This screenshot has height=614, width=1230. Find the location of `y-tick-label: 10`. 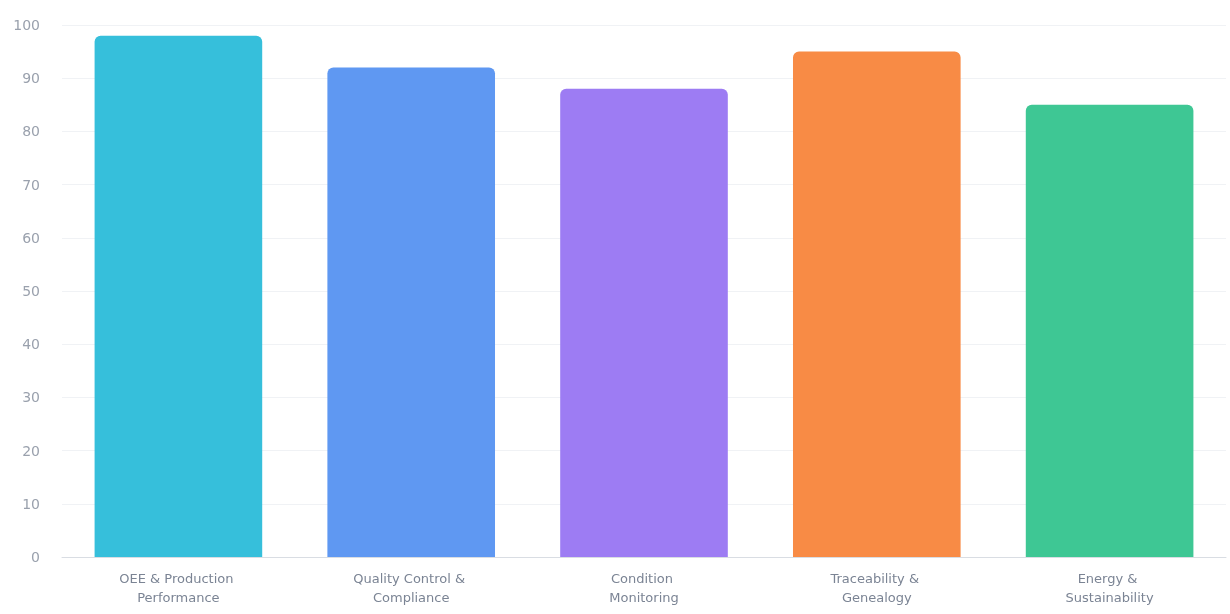

y-tick-label: 10 is located at coordinates (31, 503).